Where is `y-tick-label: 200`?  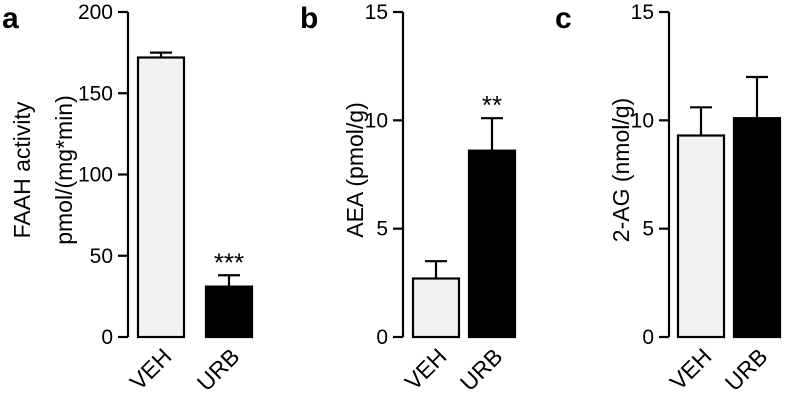 y-tick-label: 200 is located at coordinates (95, 12).